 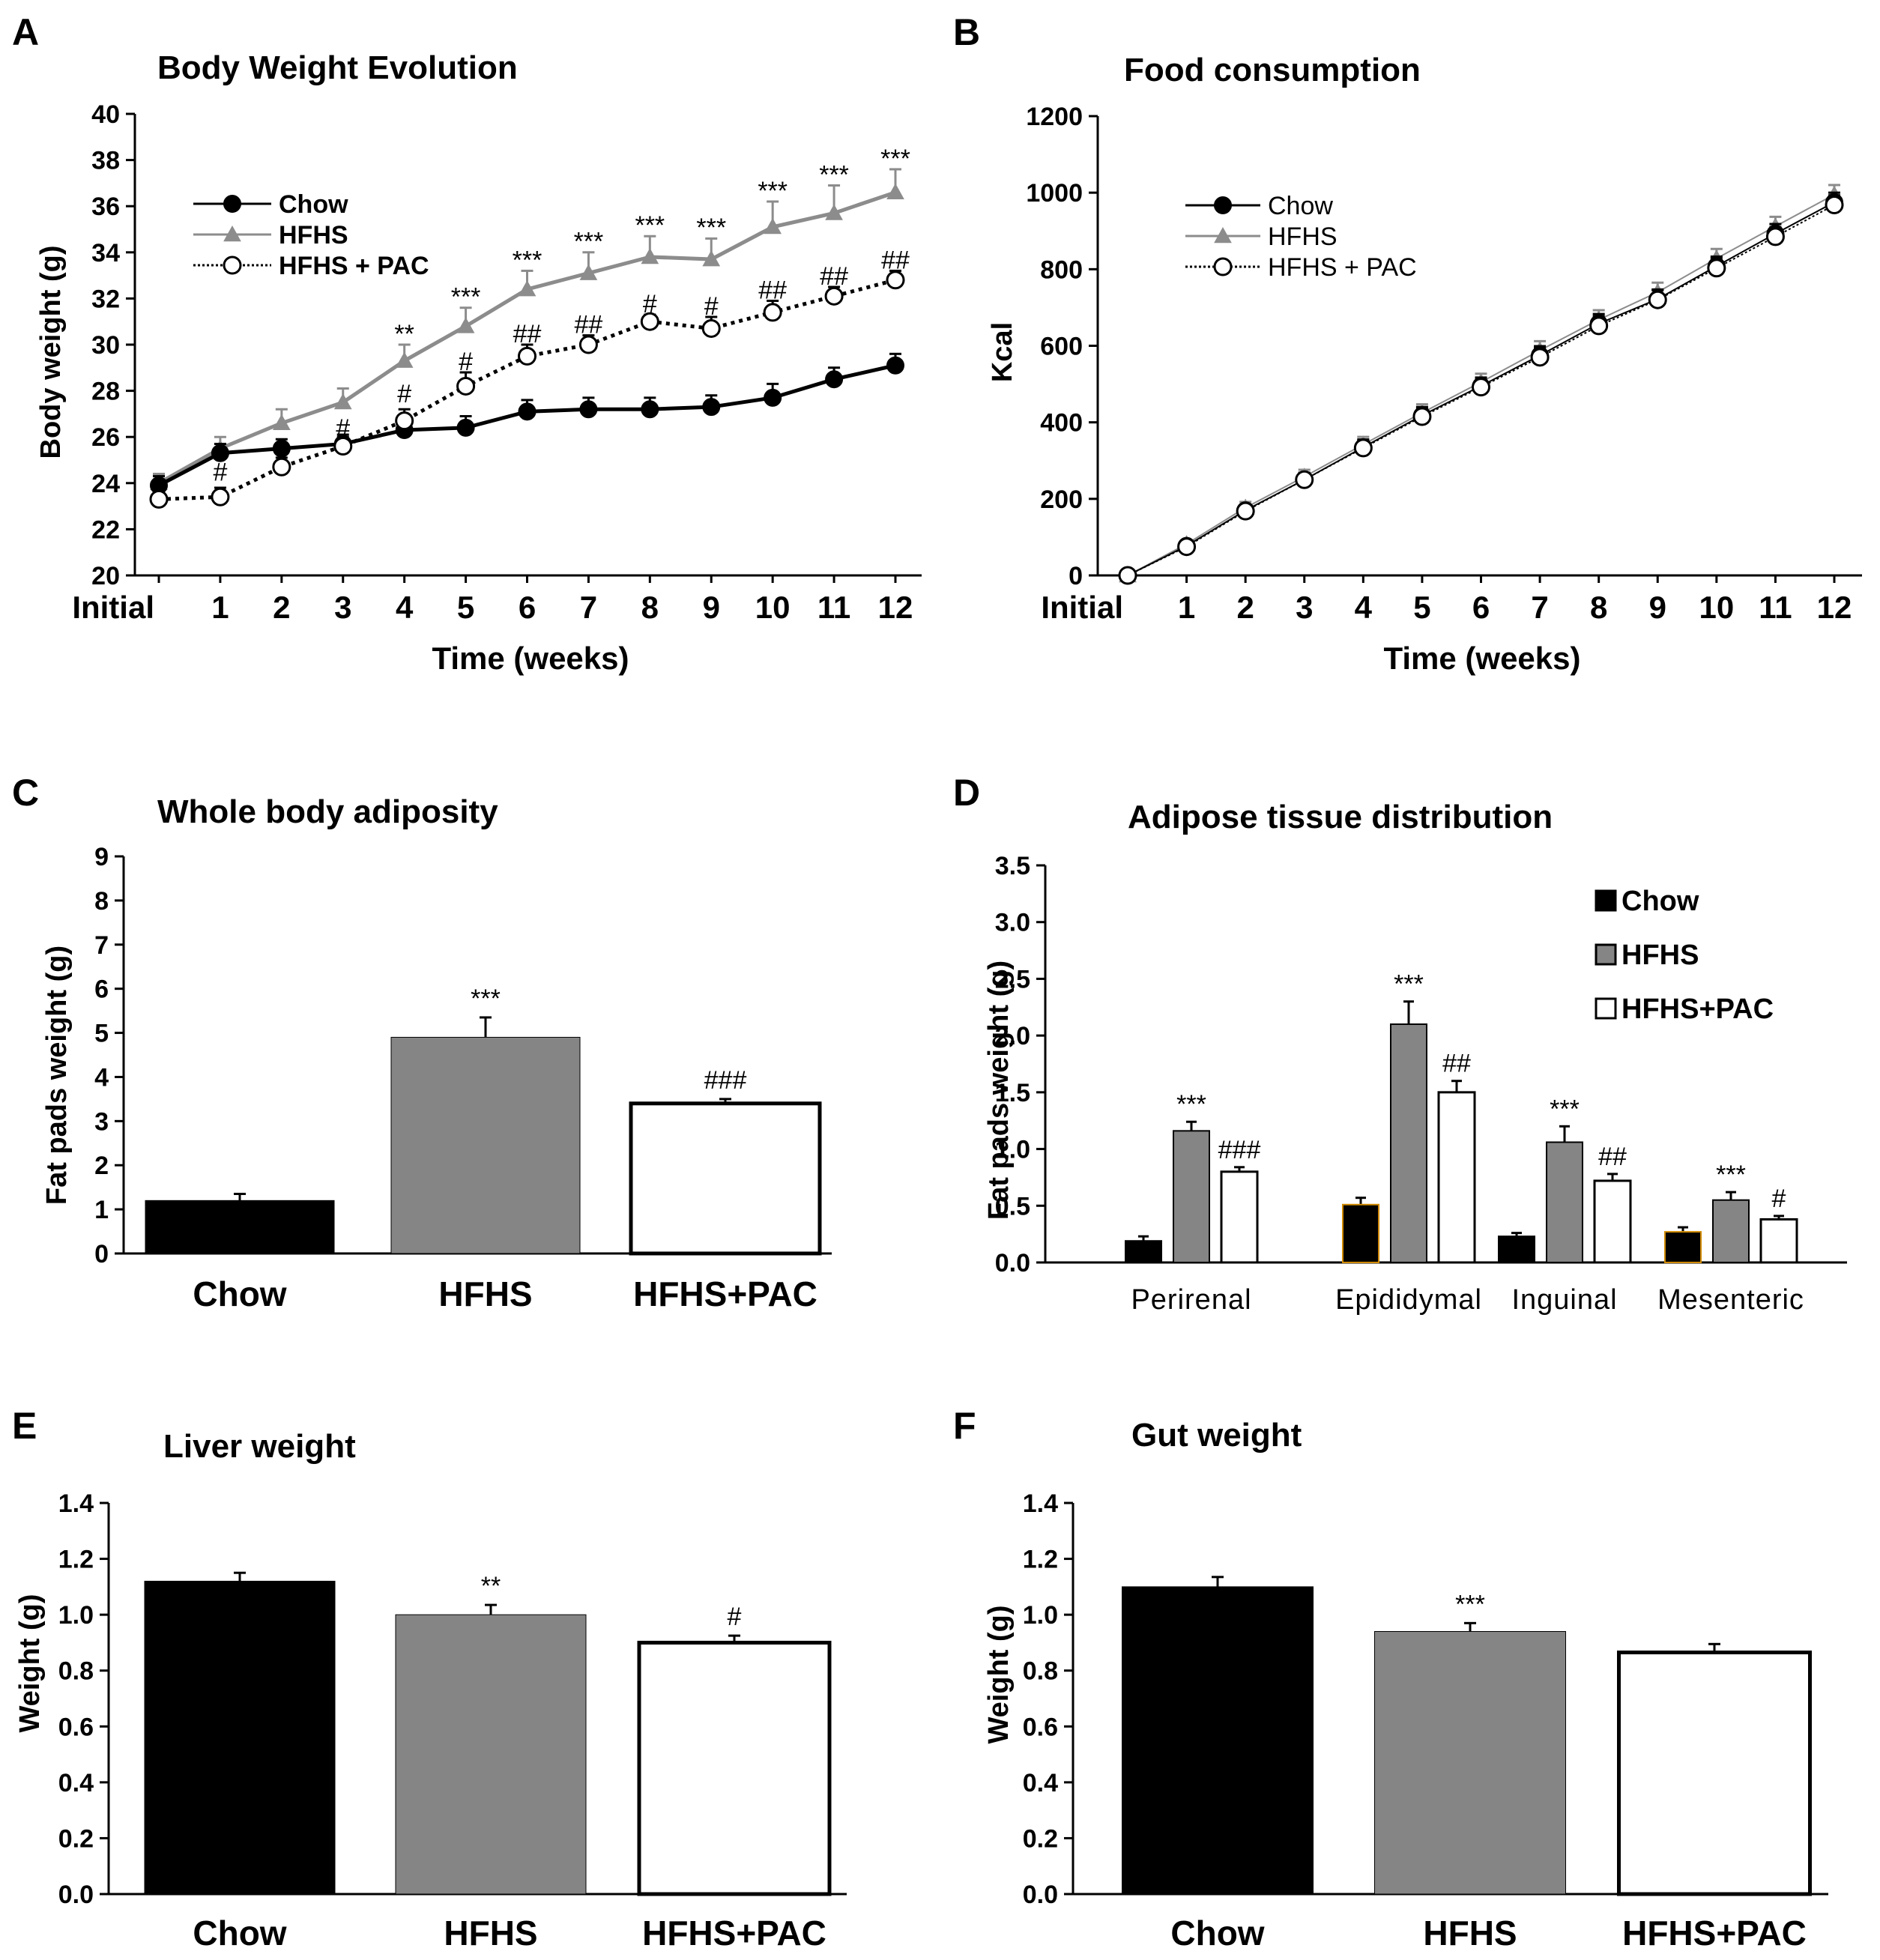 I want to click on panel-label-f: F, so click(x=964, y=1426).